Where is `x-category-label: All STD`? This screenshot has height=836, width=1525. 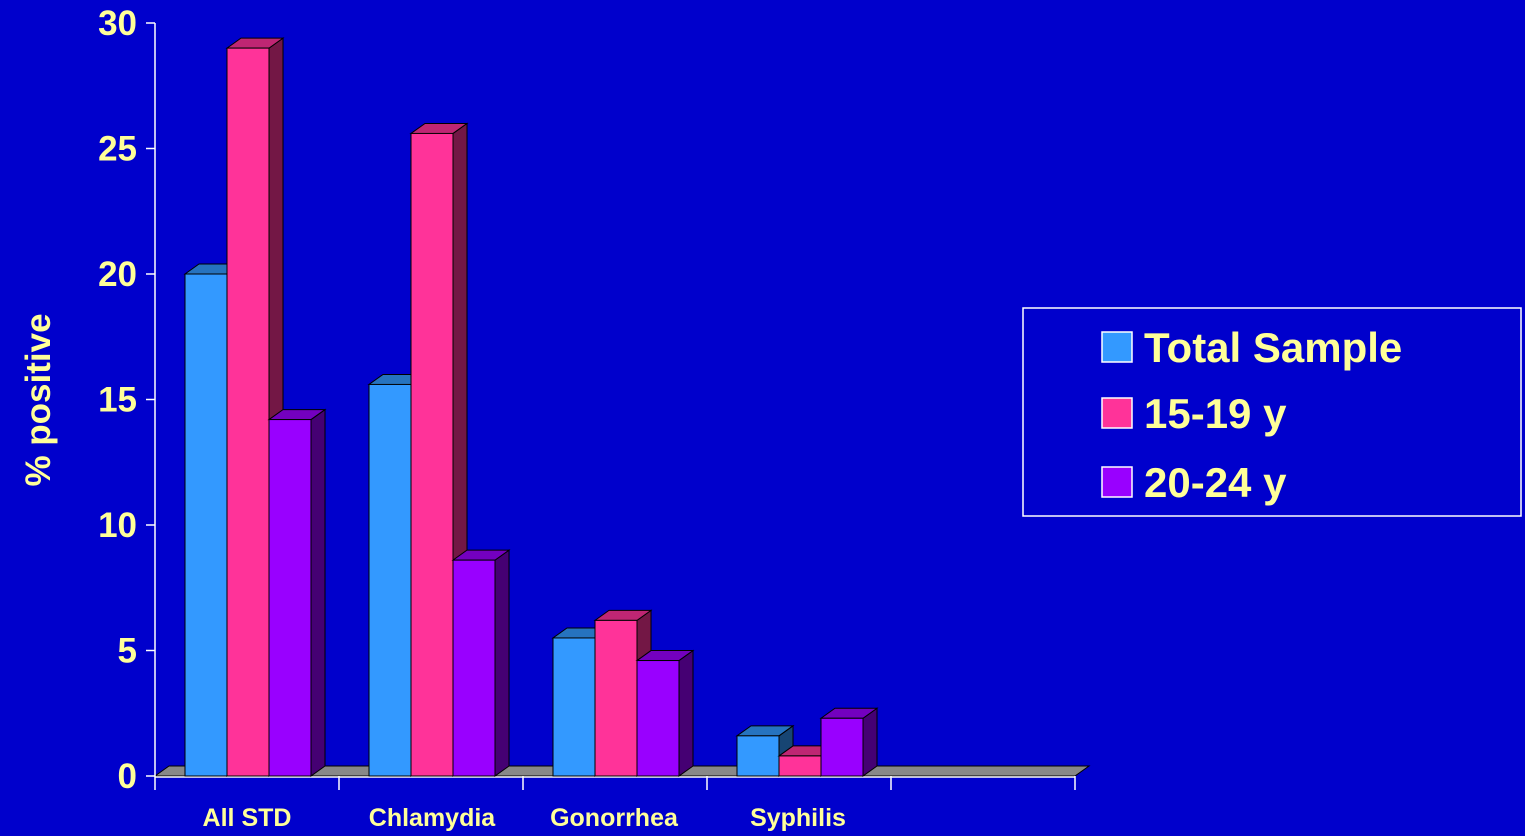
x-category-label: All STD is located at coordinates (247, 818).